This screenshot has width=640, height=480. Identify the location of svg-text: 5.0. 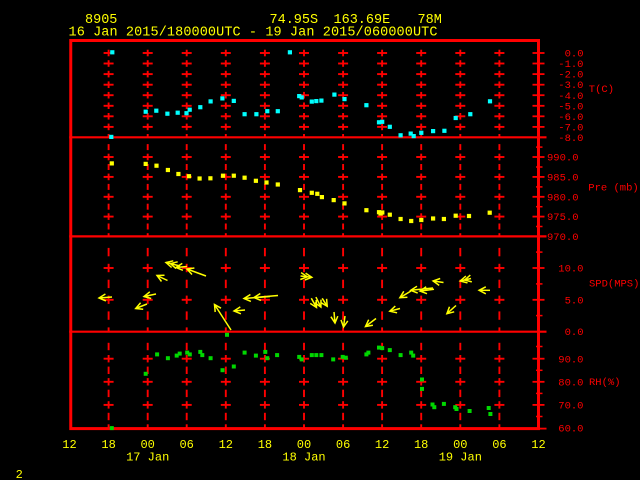
(574, 301).